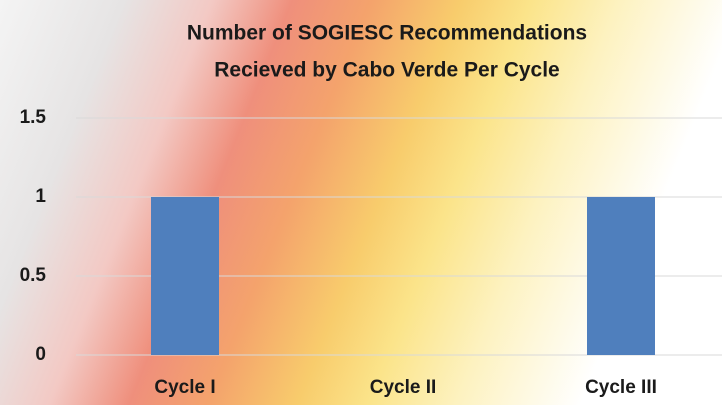 Image resolution: width=722 pixels, height=405 pixels. Describe the element at coordinates (33, 117) in the screenshot. I see `y-tick-label: 1.5` at that location.